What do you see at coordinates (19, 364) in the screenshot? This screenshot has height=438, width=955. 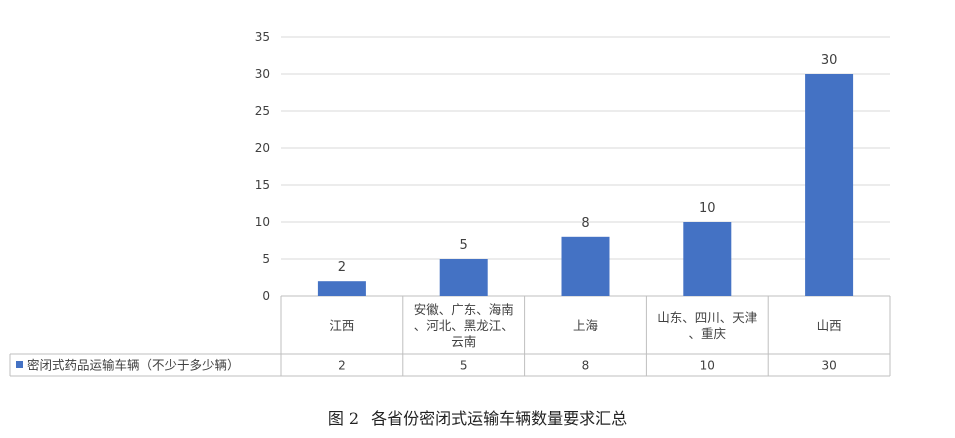 I see `legend-swatch` at bounding box center [19, 364].